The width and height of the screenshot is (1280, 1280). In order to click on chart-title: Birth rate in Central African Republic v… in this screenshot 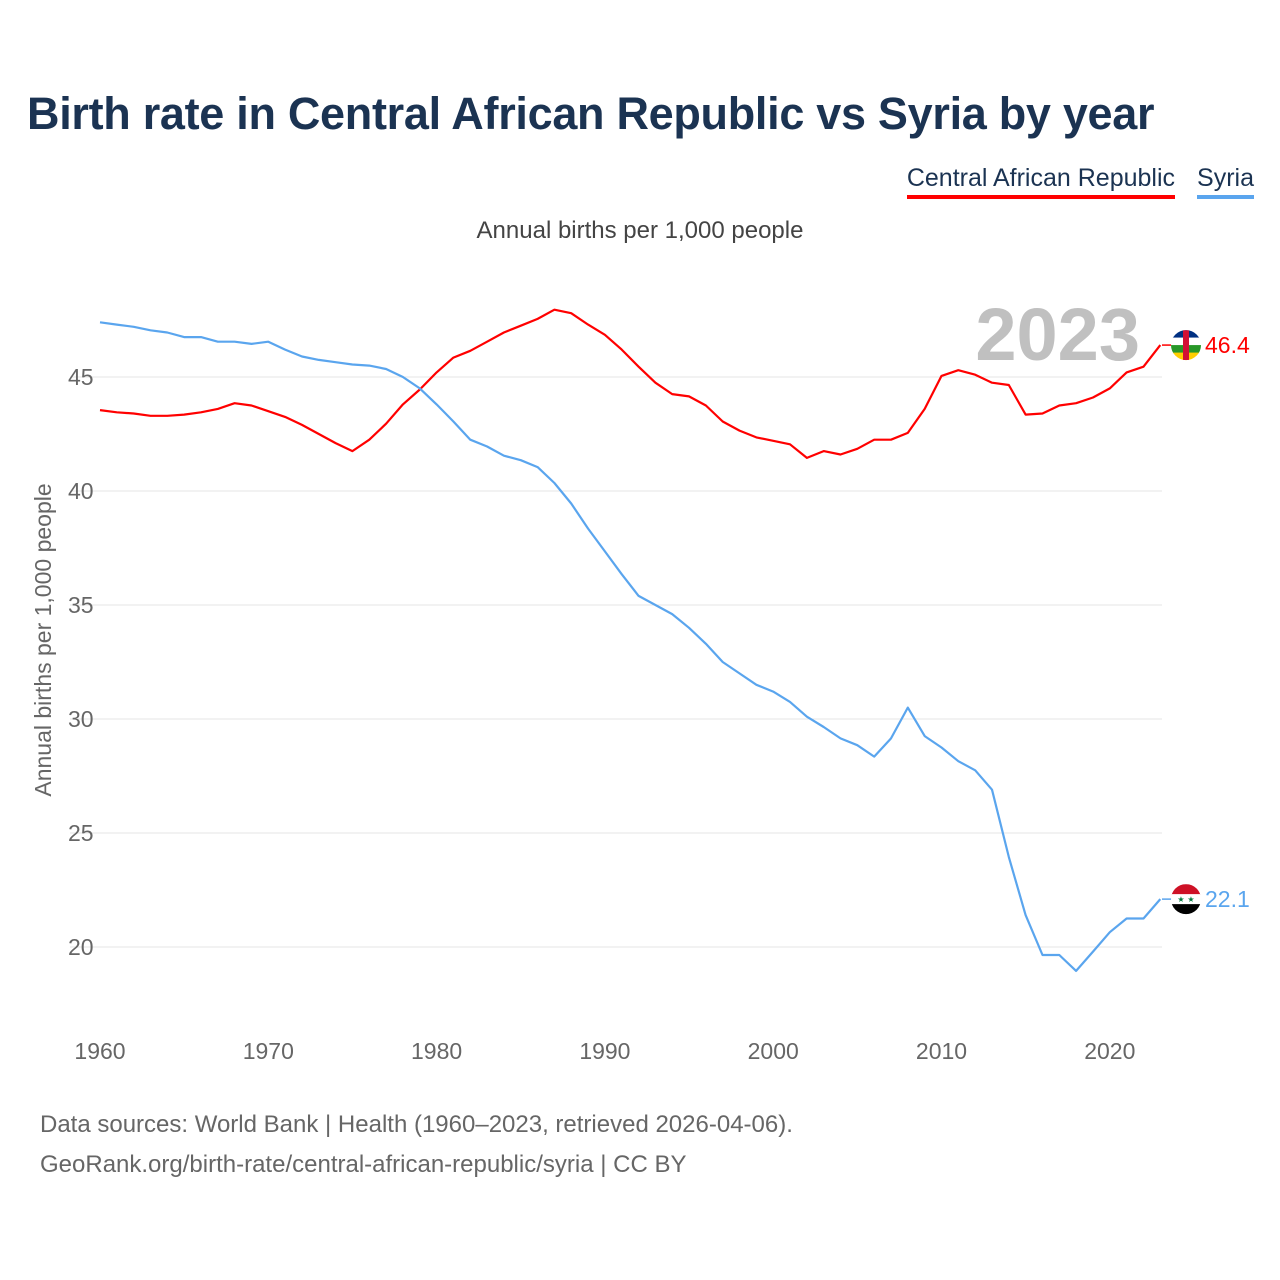, I will do `click(591, 113)`.